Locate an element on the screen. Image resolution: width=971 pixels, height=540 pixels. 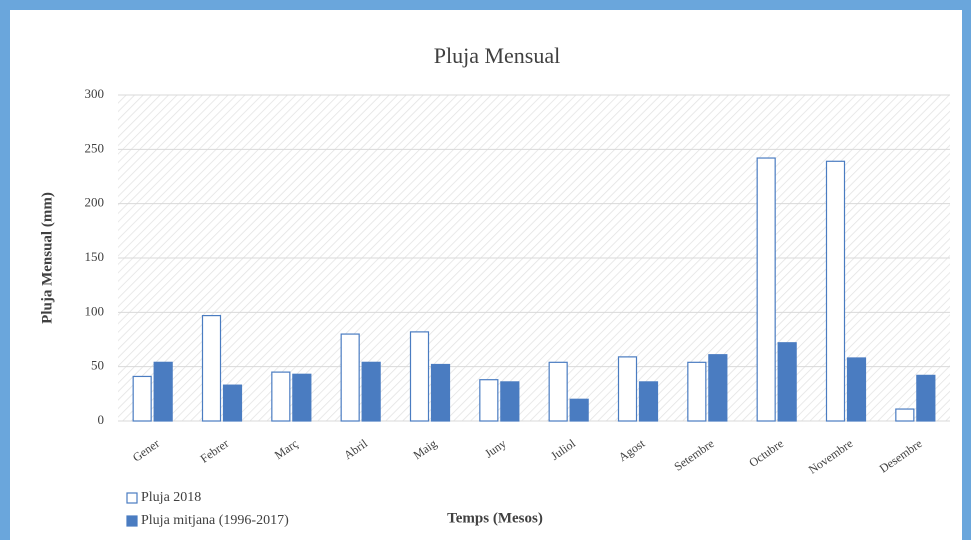
y-tick-label: 0 is located at coordinates (101, 419).